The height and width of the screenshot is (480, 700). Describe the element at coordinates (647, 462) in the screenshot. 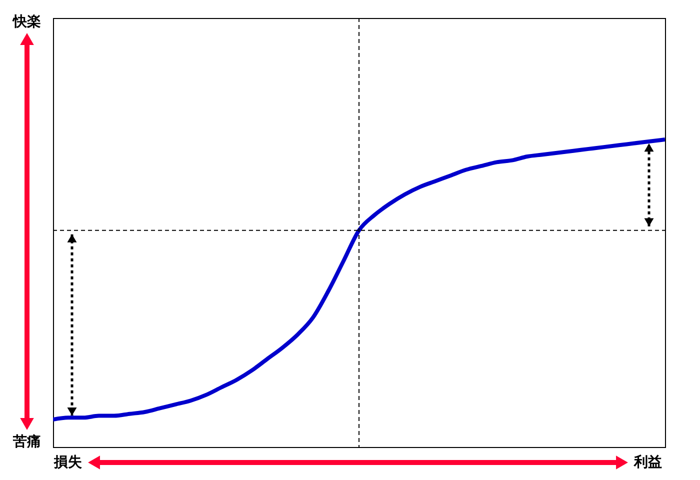

I see `text: 利益` at that location.